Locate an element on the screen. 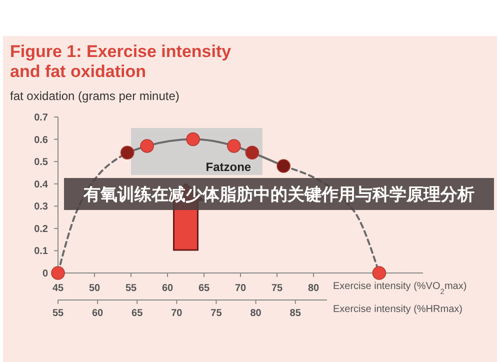  x2-tick-label: 75 is located at coordinates (216, 313).